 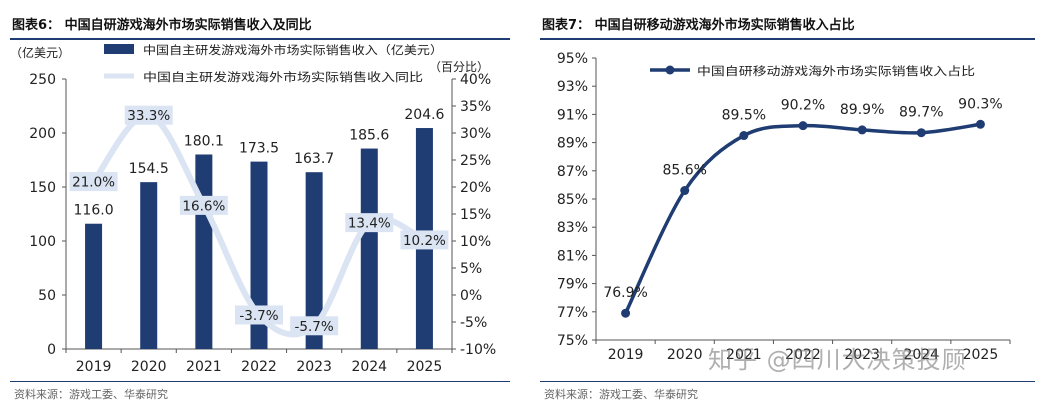 I want to click on left-tick-label: 100, so click(x=42, y=242).